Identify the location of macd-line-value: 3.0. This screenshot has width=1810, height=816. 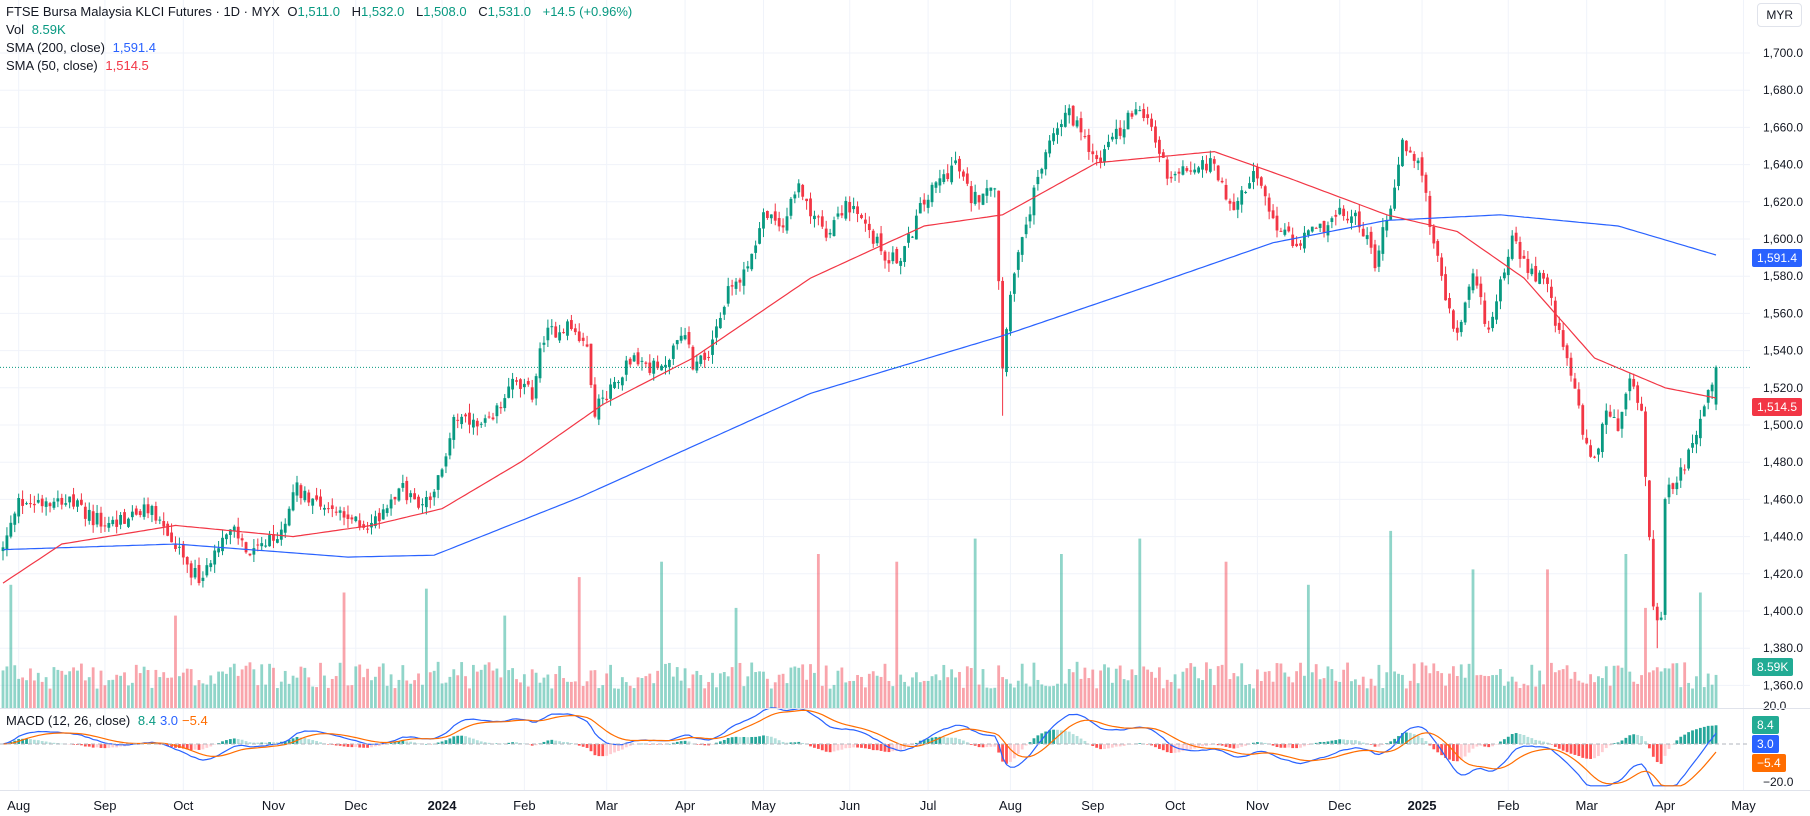
(169, 720).